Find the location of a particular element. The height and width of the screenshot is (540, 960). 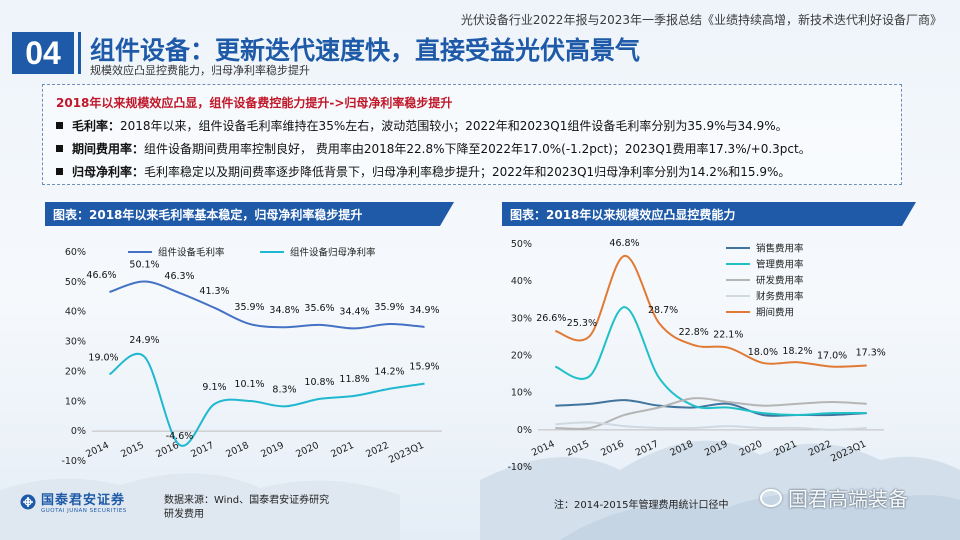

logo-name-cn: 国泰君安证券 is located at coordinates (83, 500).